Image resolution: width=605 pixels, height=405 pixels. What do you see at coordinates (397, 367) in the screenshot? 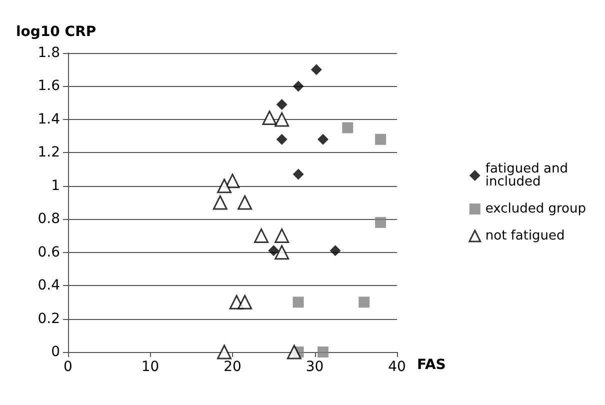
I see `x-tick-label: 40` at bounding box center [397, 367].